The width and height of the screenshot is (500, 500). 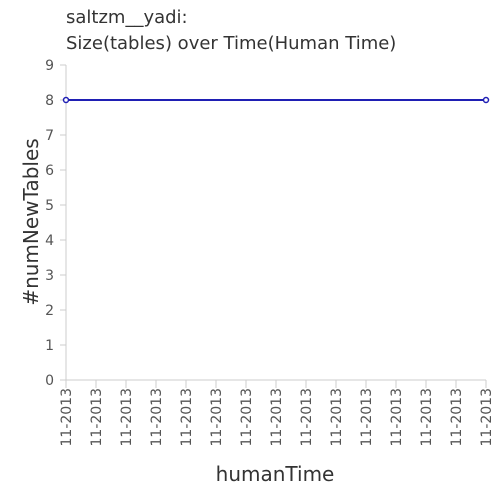 I want to click on y-tick-label: 8, so click(x=49, y=101).